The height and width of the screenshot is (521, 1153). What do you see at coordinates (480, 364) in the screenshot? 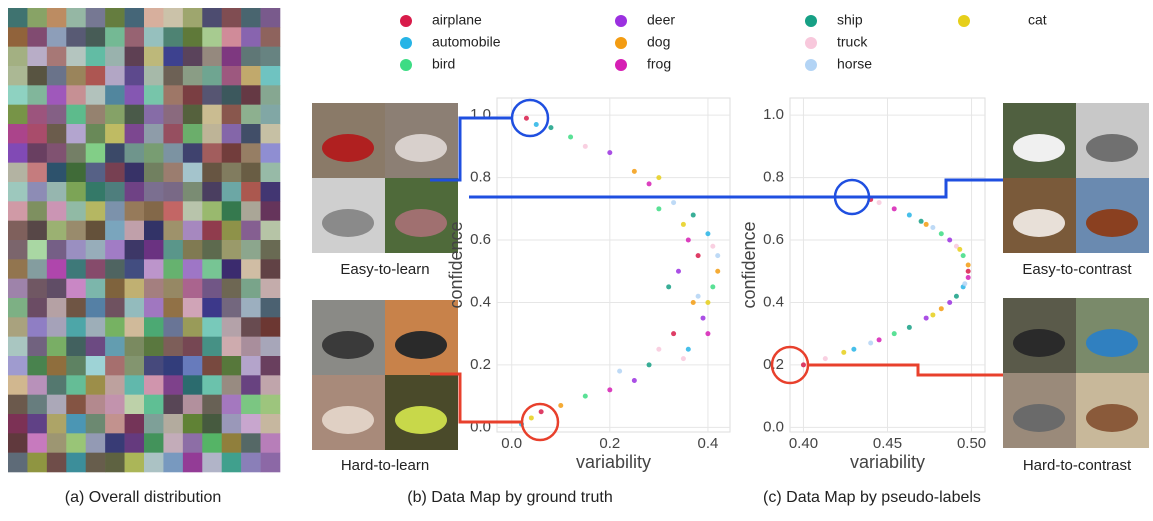
I see `y-tick-label: 0.2` at bounding box center [480, 364].